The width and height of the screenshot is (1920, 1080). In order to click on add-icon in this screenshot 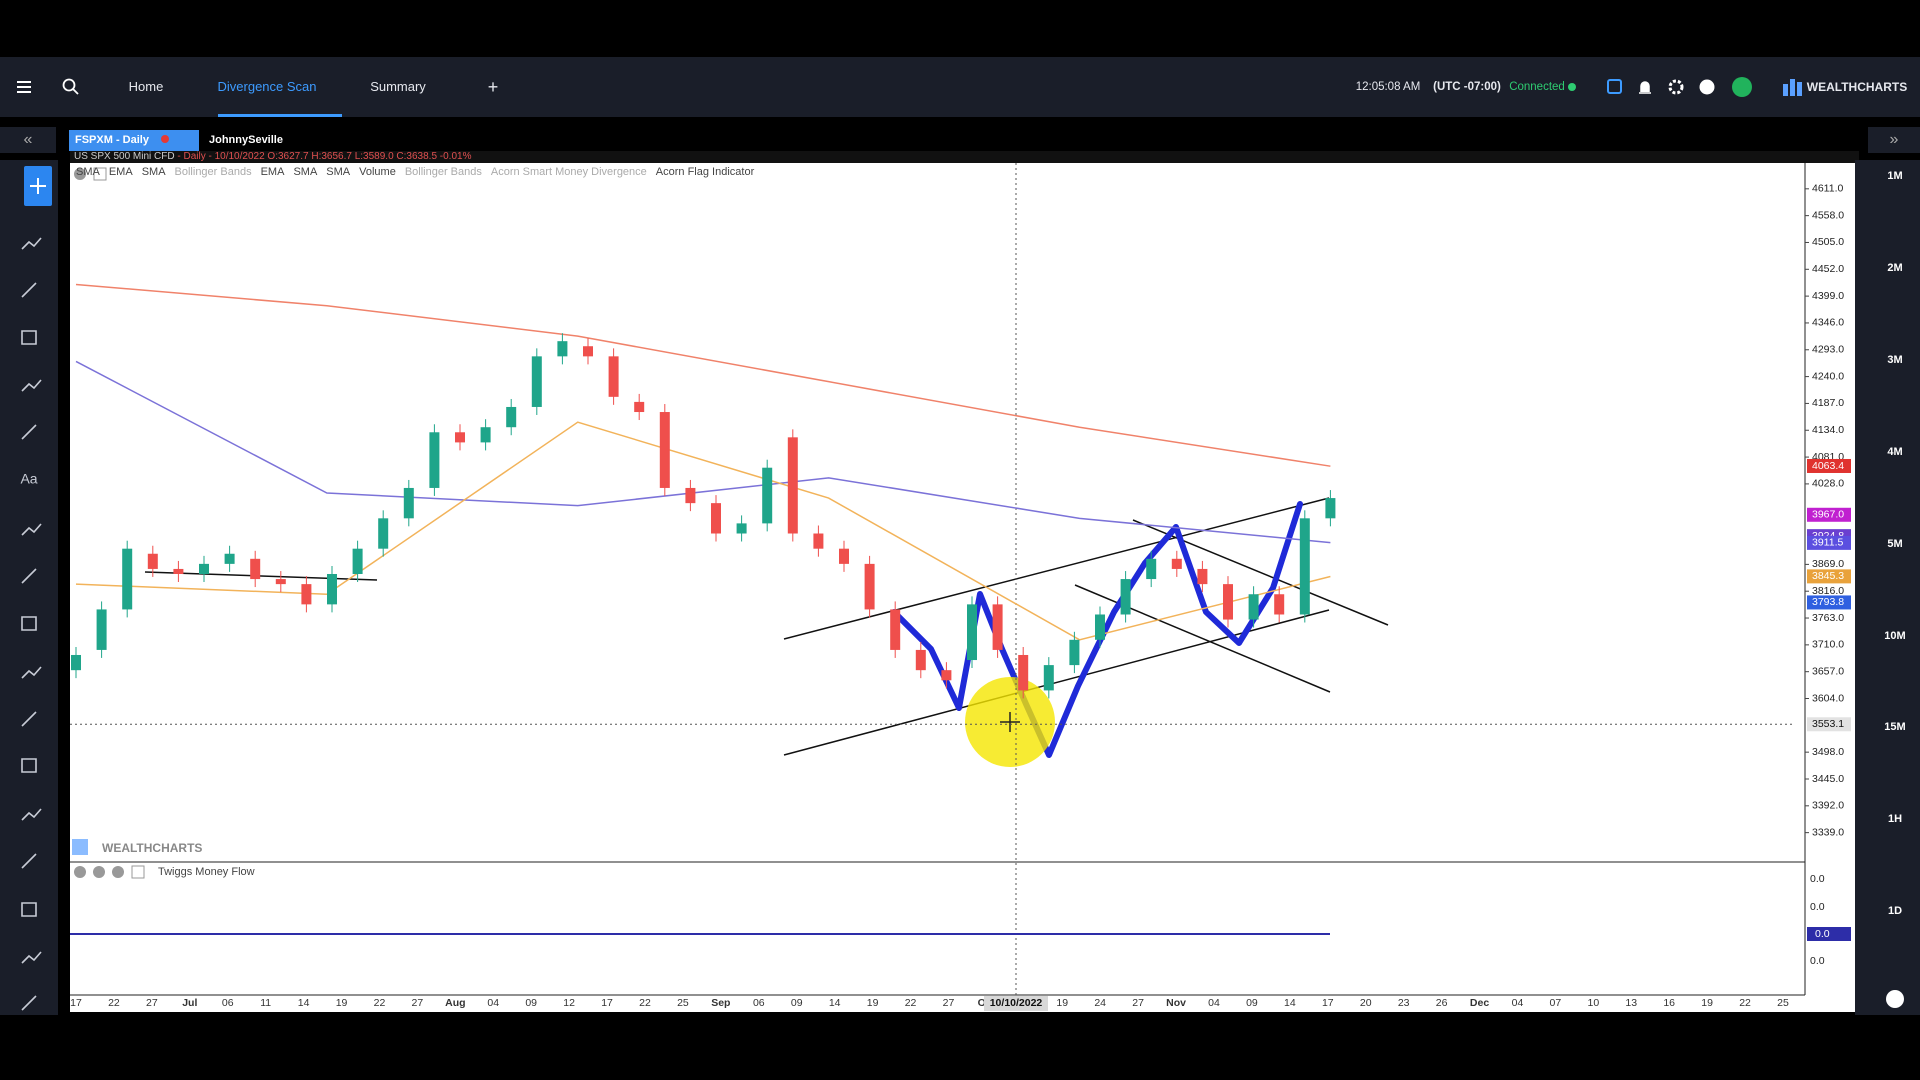, I will do `click(38, 186)`.